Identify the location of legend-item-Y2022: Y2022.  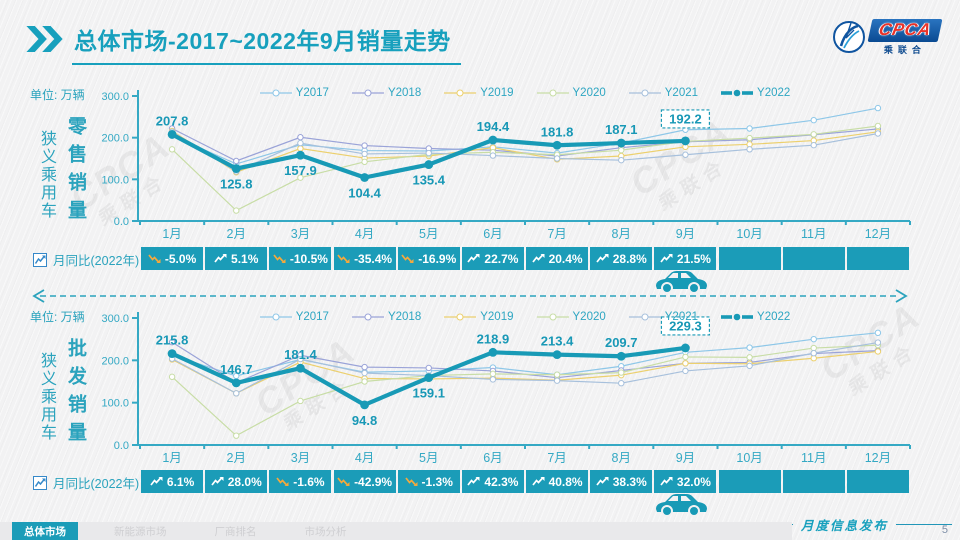
(755, 317).